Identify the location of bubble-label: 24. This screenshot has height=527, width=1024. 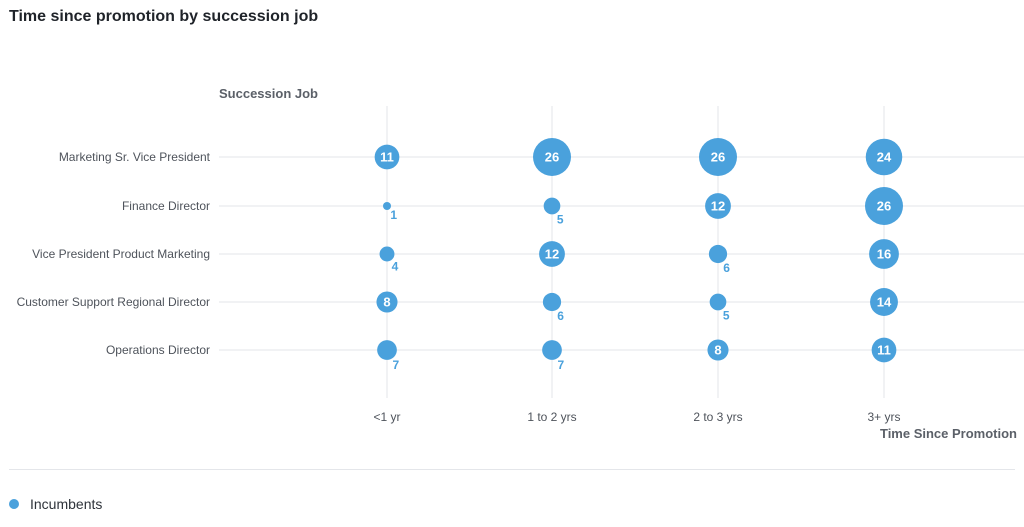
(884, 157).